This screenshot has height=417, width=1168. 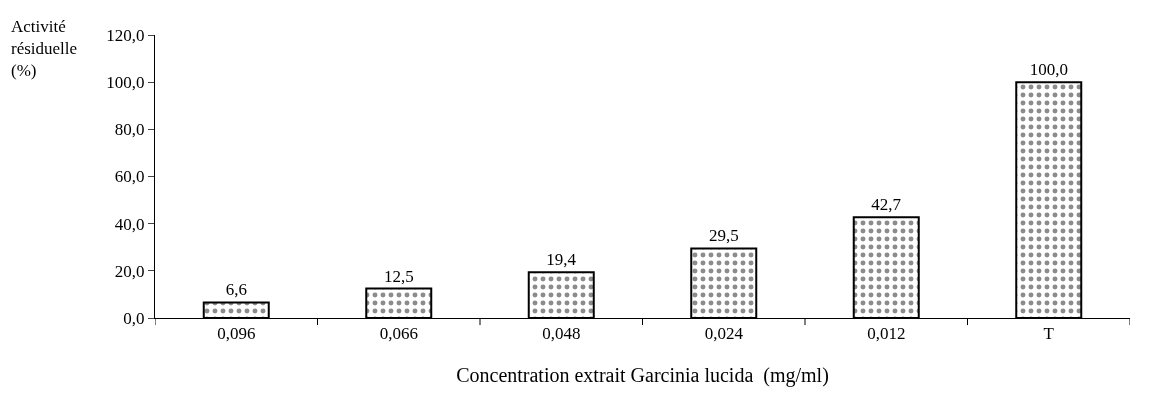 I want to click on x-tick-label: 0,096, so click(x=236, y=334).